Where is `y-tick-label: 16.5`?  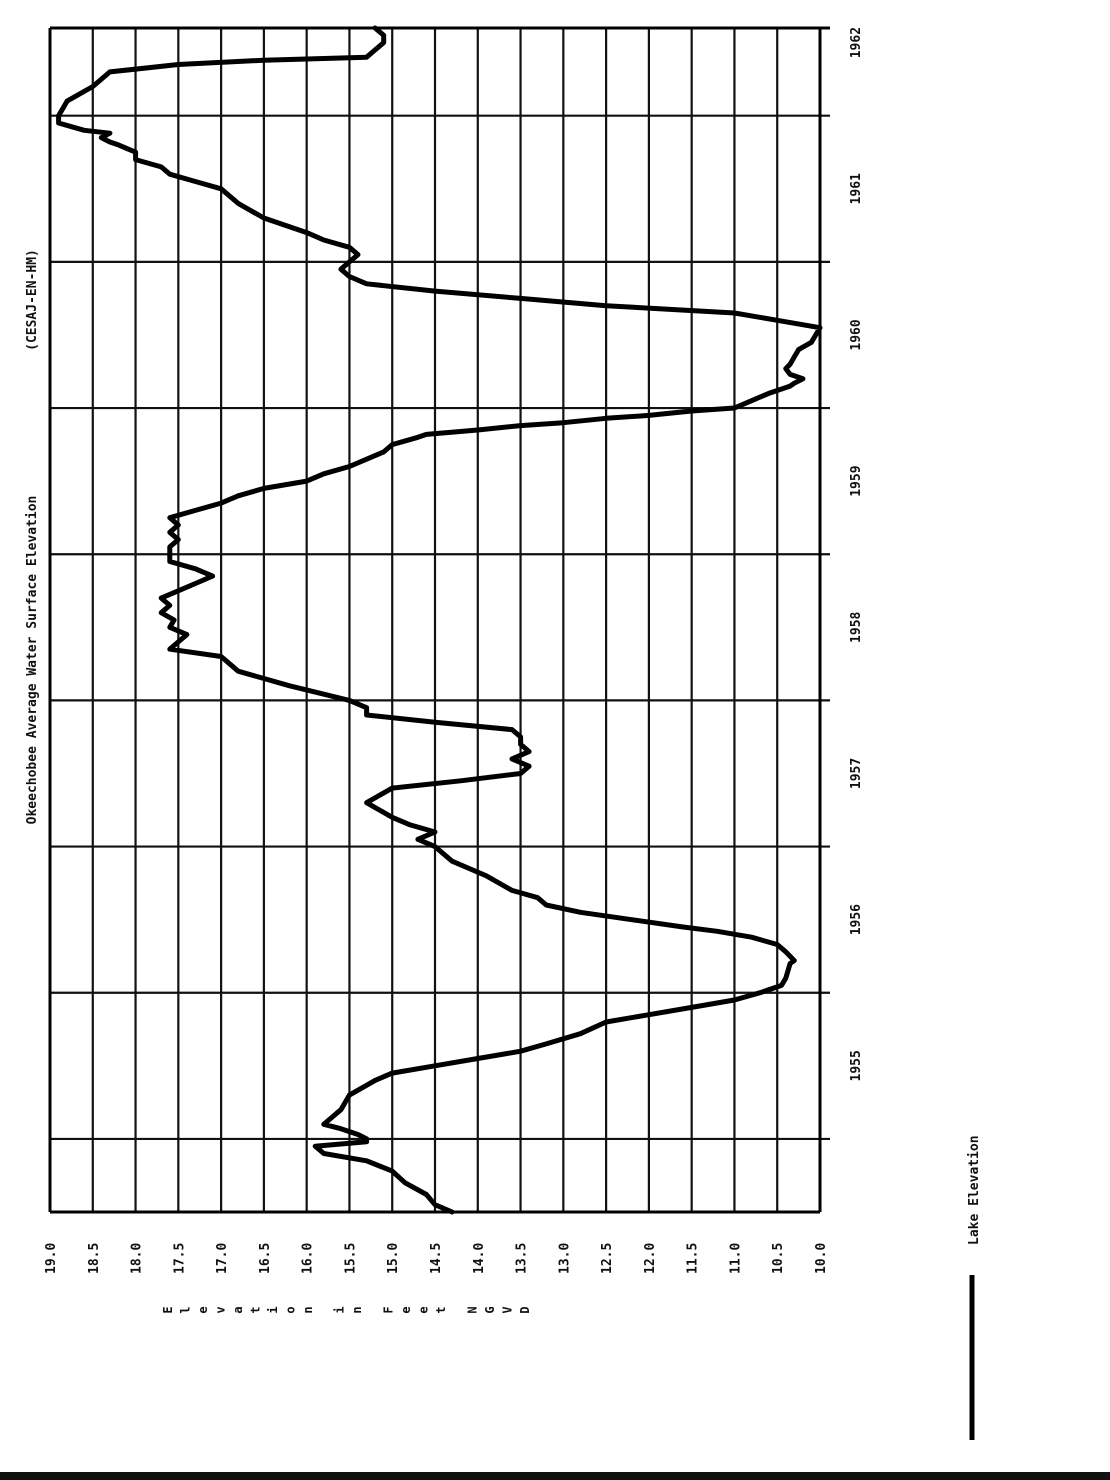 y-tick-label: 16.5 is located at coordinates (265, 1258).